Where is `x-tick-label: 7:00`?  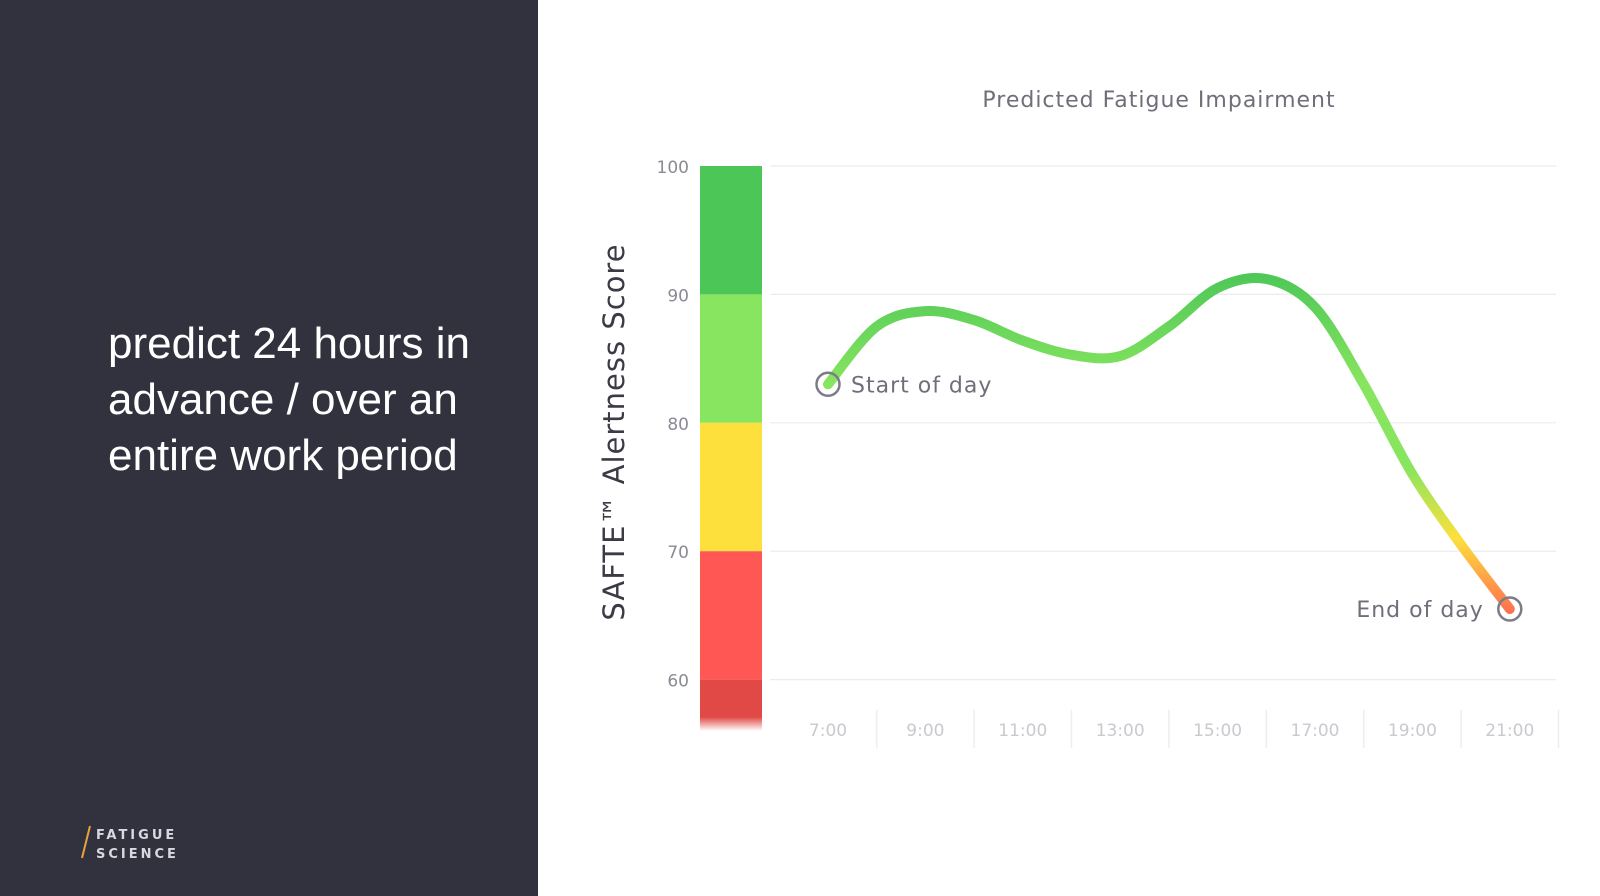 x-tick-label: 7:00 is located at coordinates (828, 731).